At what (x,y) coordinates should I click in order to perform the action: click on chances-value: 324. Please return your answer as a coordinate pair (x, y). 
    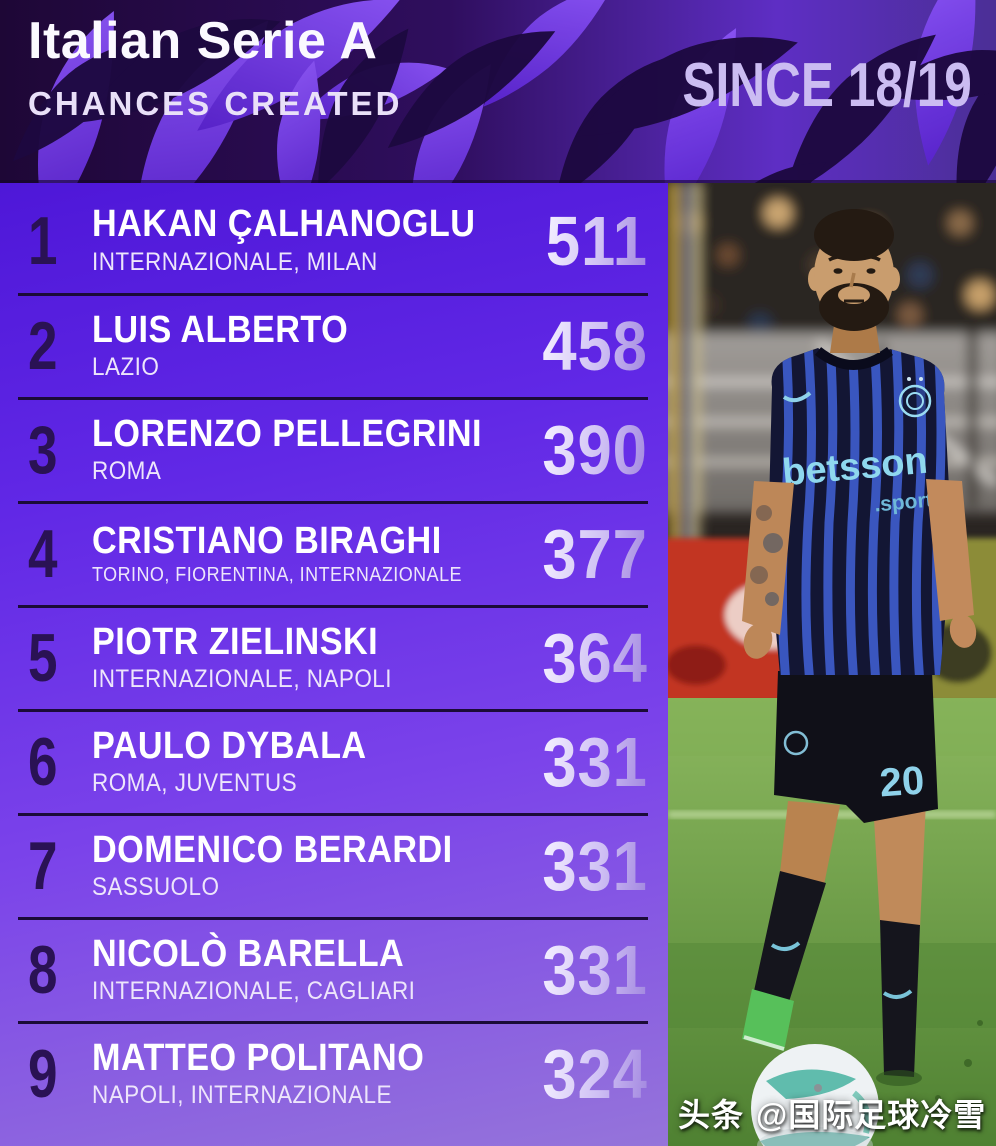
    Looking at the image, I should click on (595, 1074).